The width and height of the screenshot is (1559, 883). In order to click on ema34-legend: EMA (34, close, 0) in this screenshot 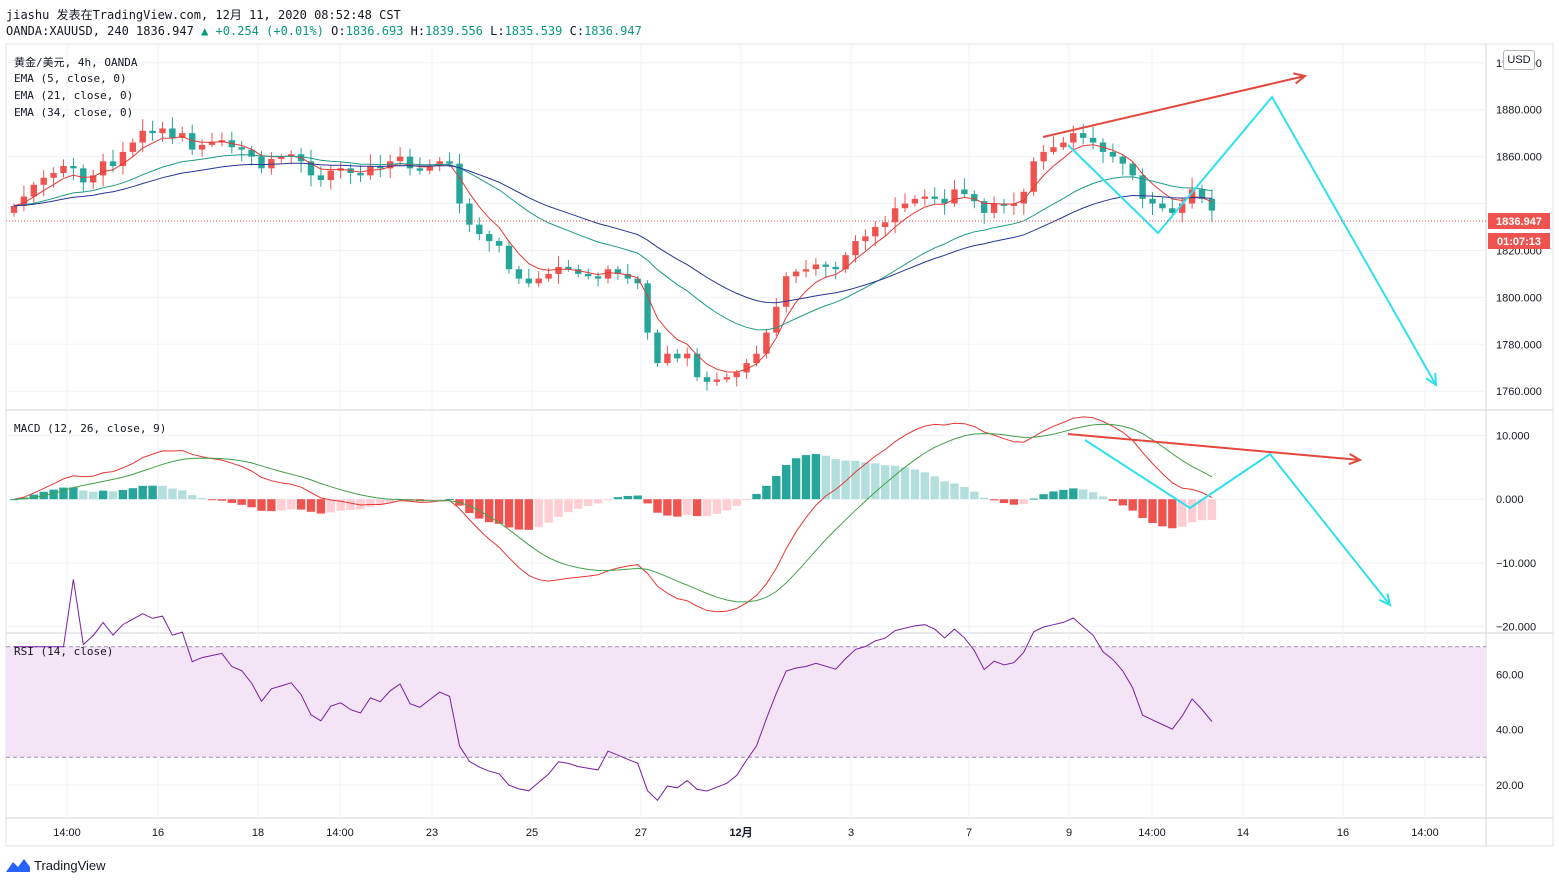, I will do `click(74, 112)`.